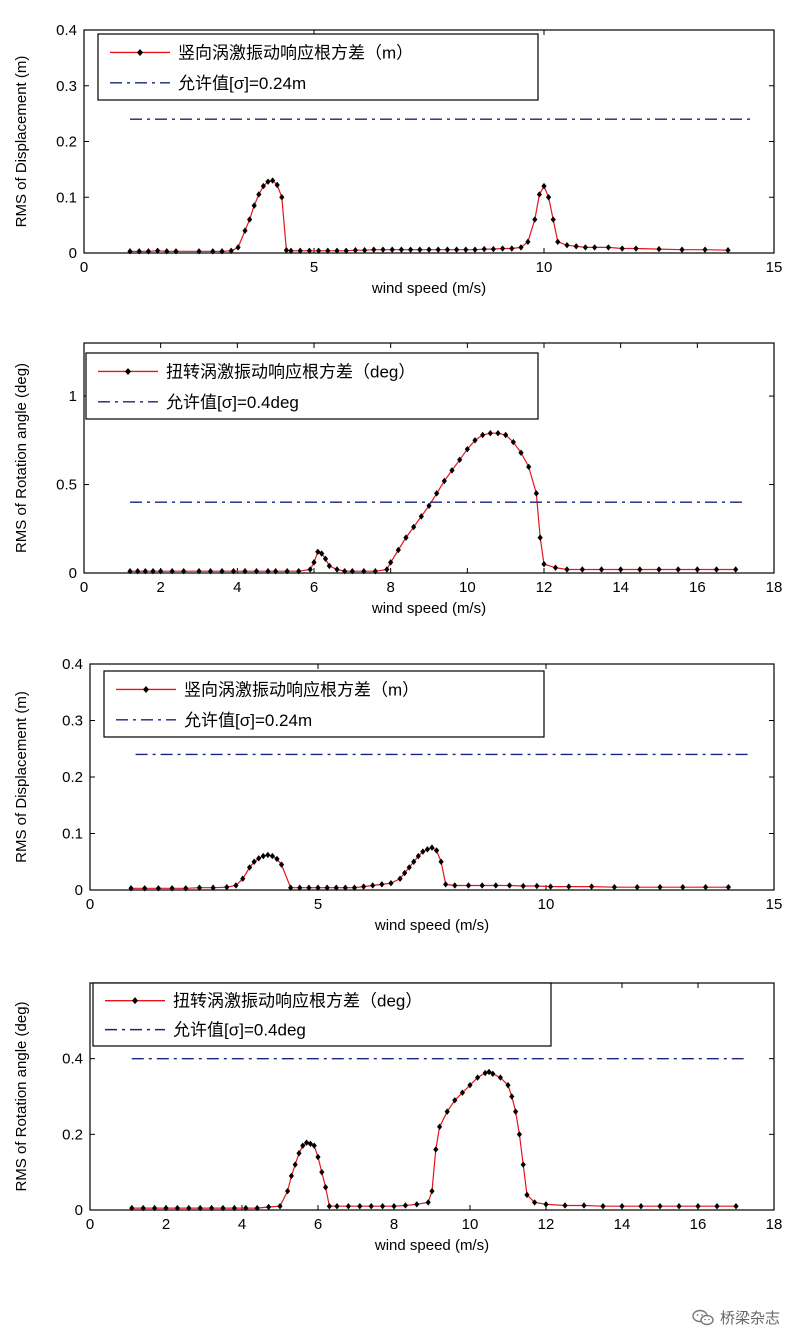 The height and width of the screenshot is (1342, 800). Describe the element at coordinates (749, 1318) in the screenshot. I see `watermark-text: 桥梁杂志` at that location.